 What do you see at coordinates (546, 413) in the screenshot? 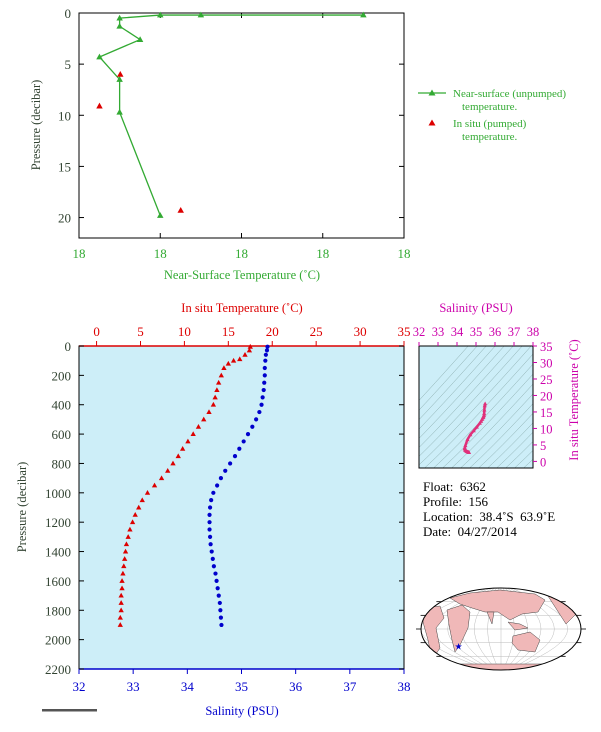
I see `ts-temp-tick-label: 15` at bounding box center [546, 413].